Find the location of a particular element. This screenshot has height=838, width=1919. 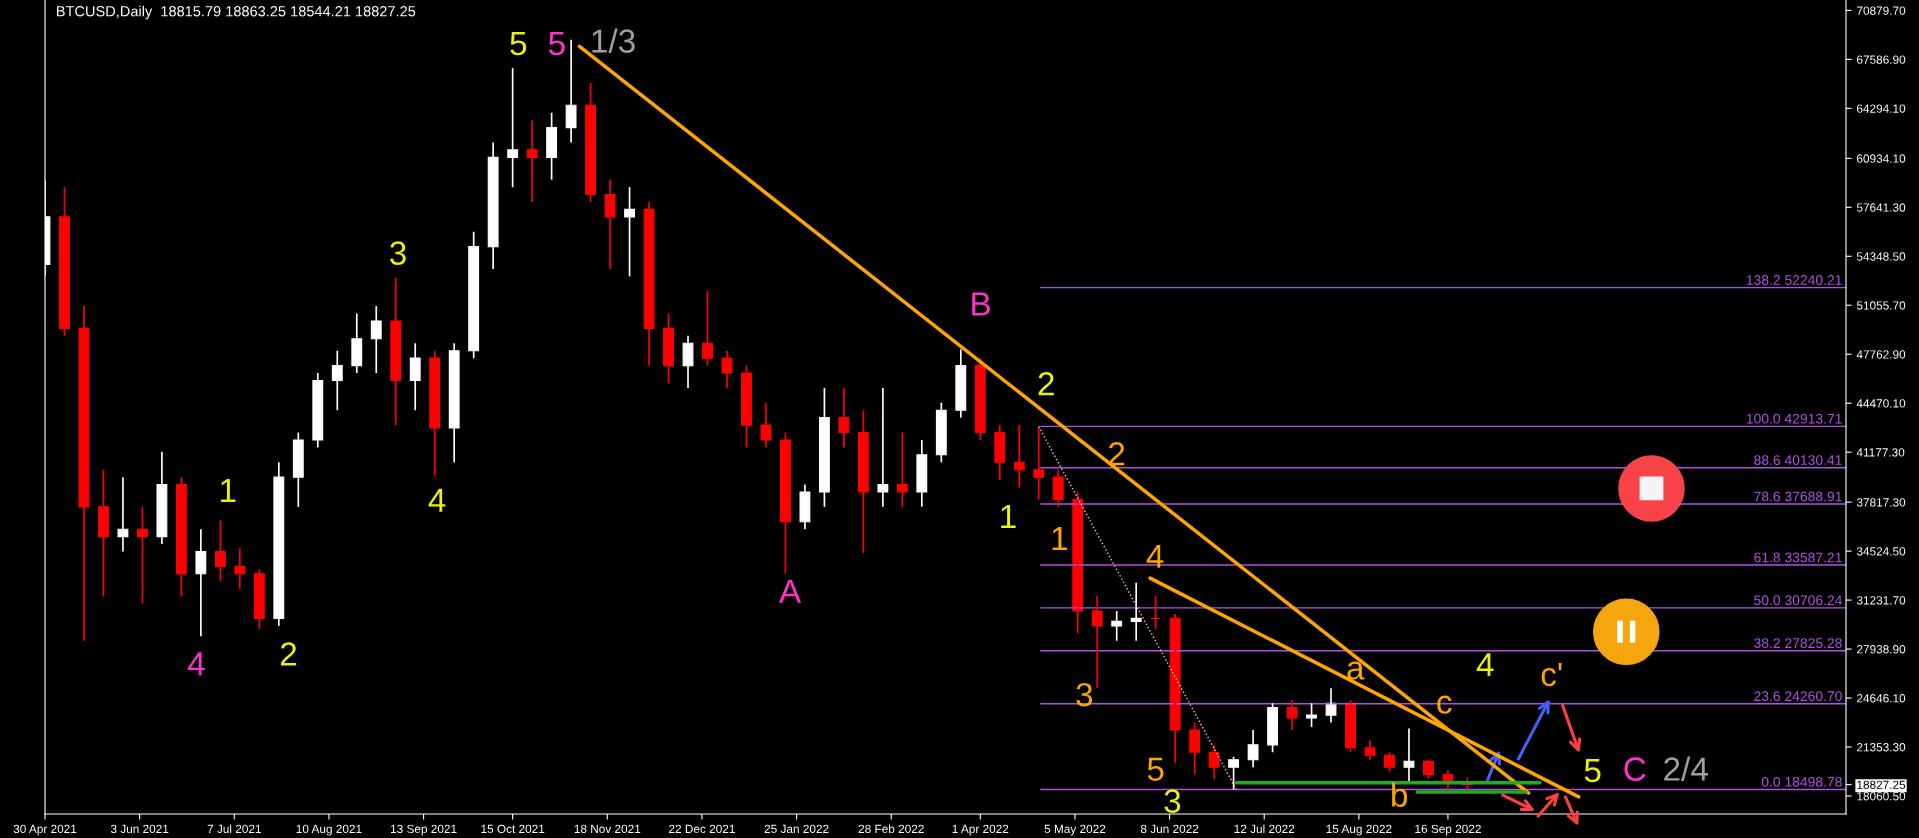

annotation: 2/4 is located at coordinates (1686, 768).